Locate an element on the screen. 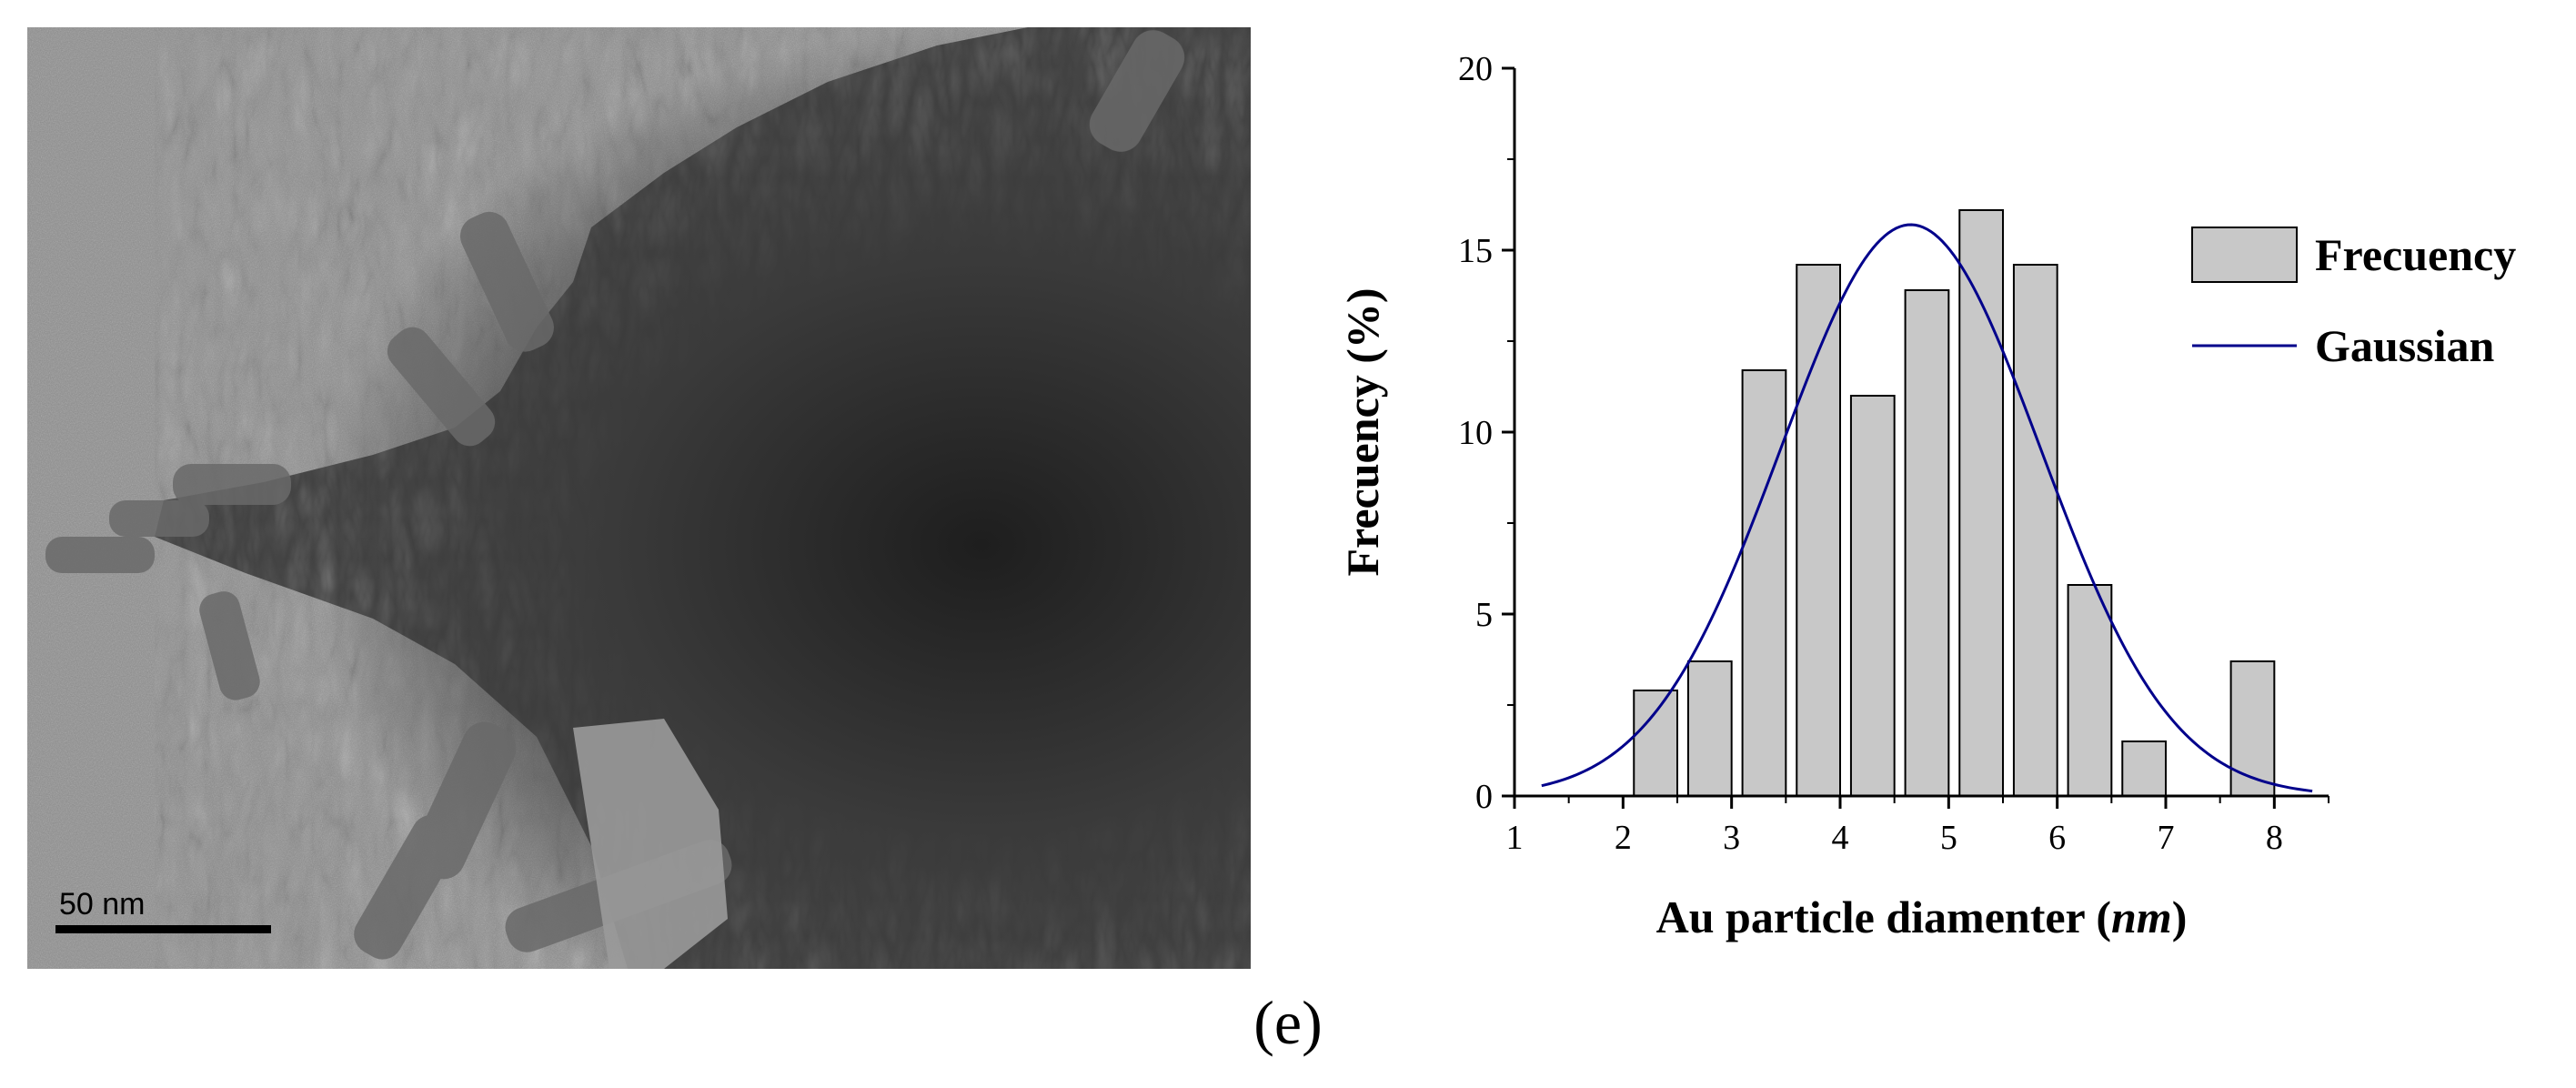 The image size is (2576, 1088). y-tick-label: 10 is located at coordinates (1475, 433).